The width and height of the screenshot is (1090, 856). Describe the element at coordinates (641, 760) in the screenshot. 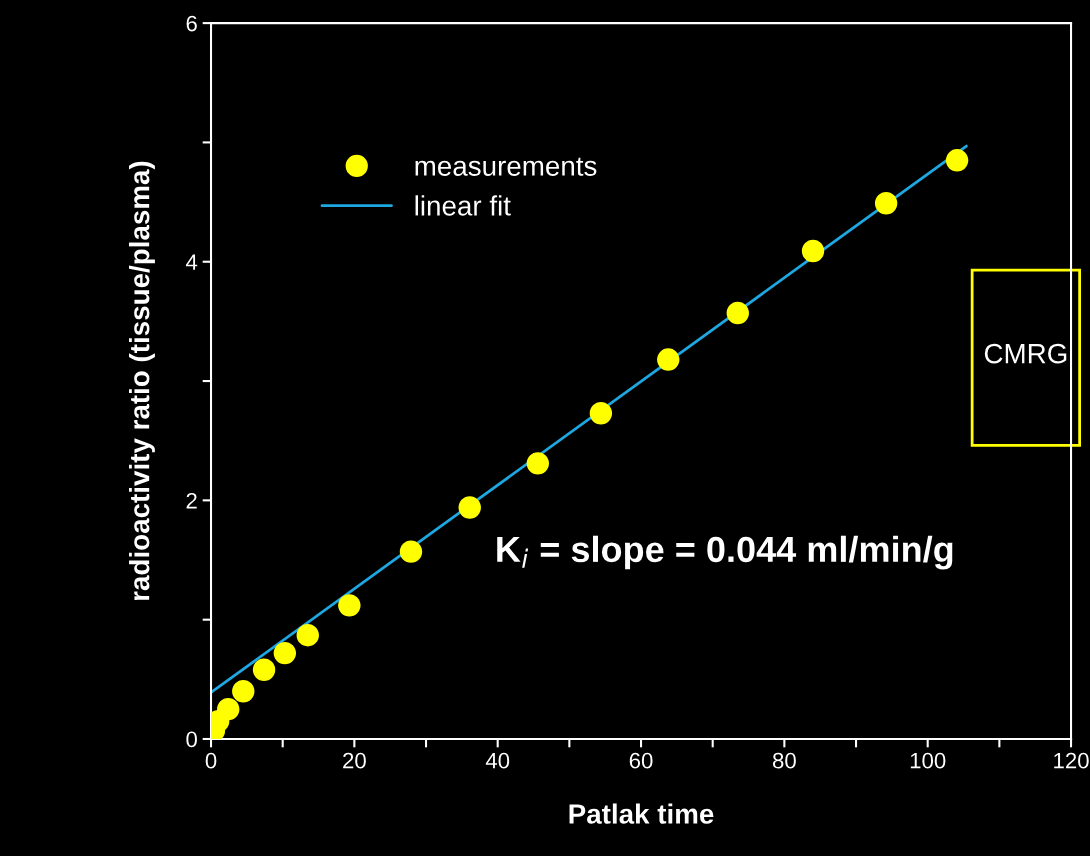

I see `x-tick-label: 60` at that location.